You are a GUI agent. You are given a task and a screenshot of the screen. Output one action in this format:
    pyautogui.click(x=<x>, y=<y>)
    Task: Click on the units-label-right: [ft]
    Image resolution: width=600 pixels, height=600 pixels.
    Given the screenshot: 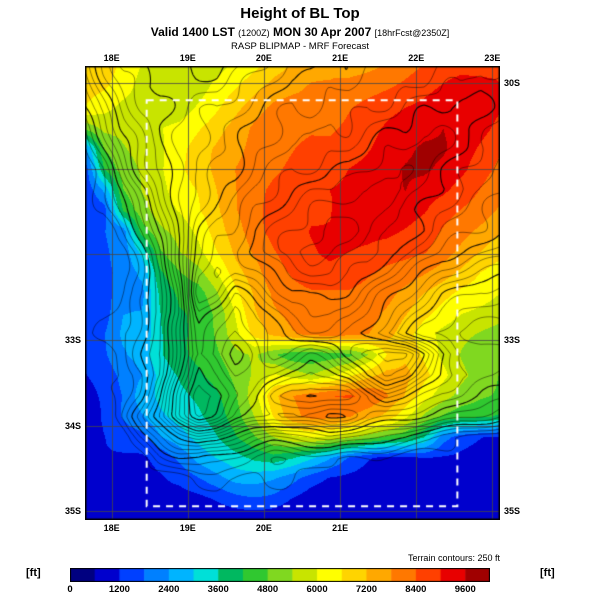 What is the action you would take?
    pyautogui.click(x=547, y=573)
    